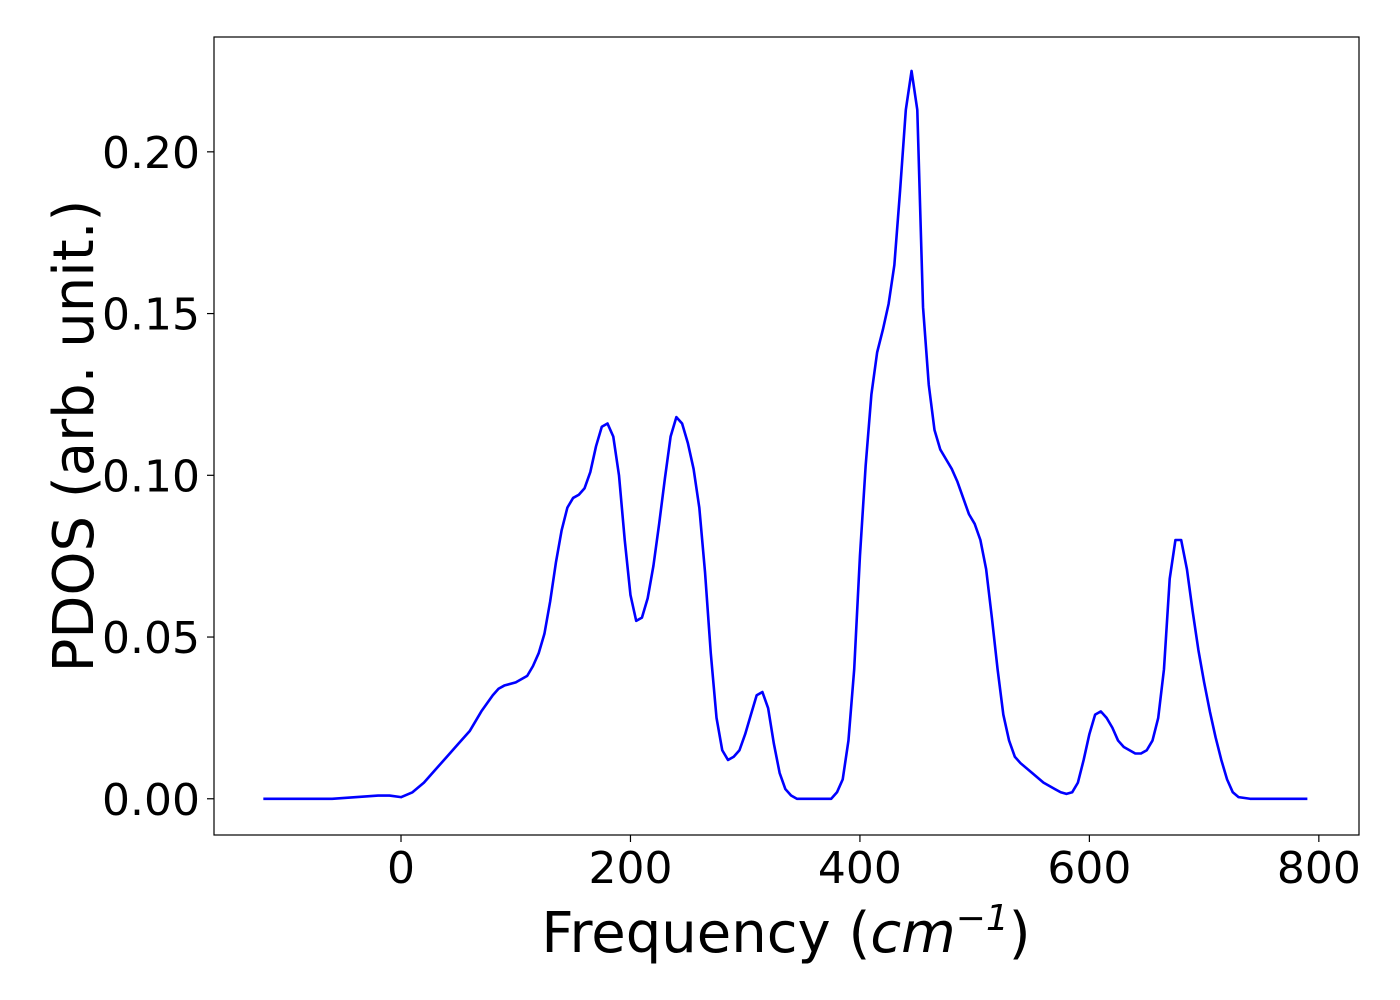 This screenshot has height=1000, width=1400. Describe the element at coordinates (401, 868) in the screenshot. I see `x-tick-label: 0` at that location.